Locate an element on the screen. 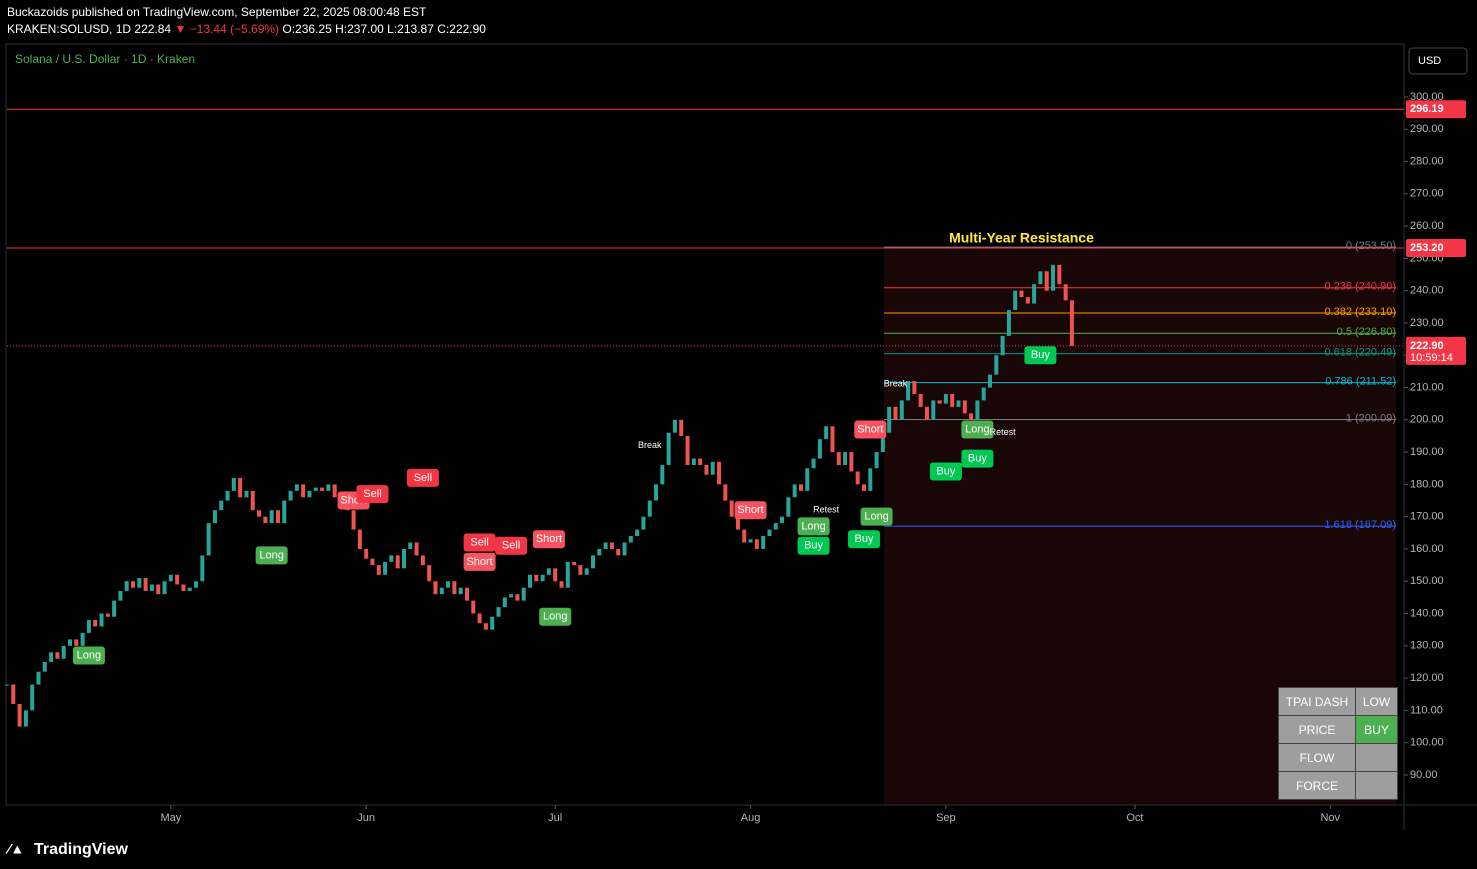  x-tick-label: Jun is located at coordinates (366, 818).